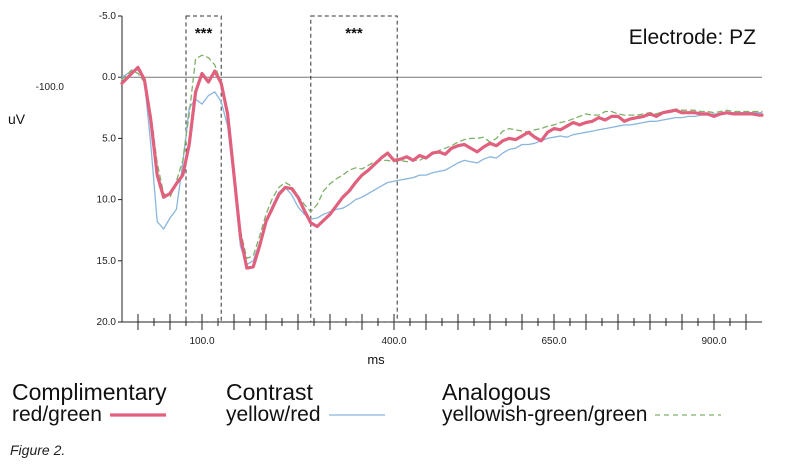  I want to click on electrode-annotation: Electrode: PZ, so click(692, 37).